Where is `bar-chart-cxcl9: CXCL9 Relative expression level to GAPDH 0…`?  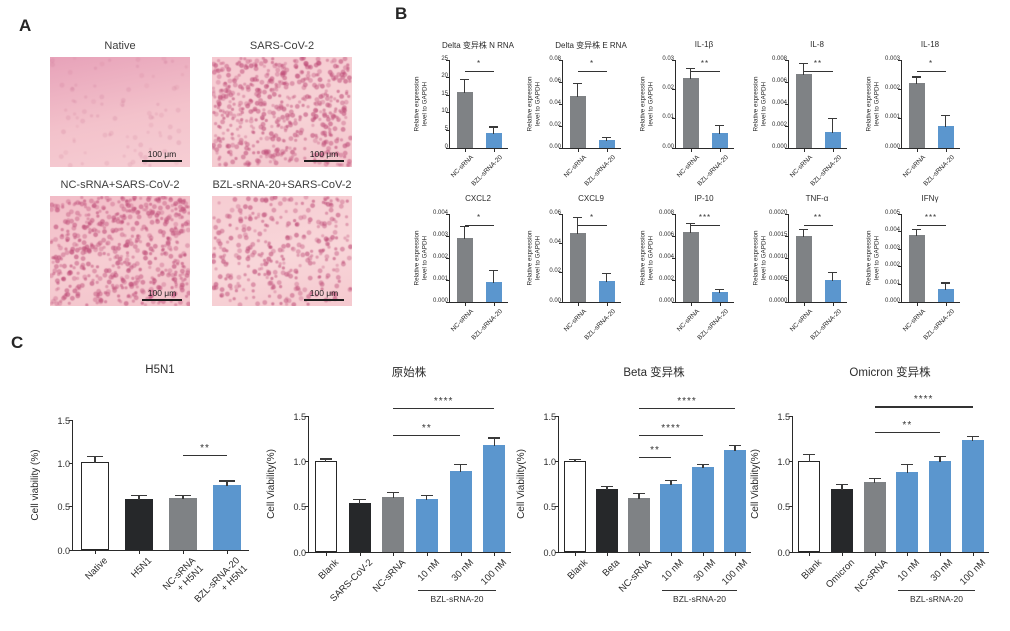
bar-chart-cxcl9: CXCL9 Relative expression level to GAPDH 0… is located at coordinates (573, 266).